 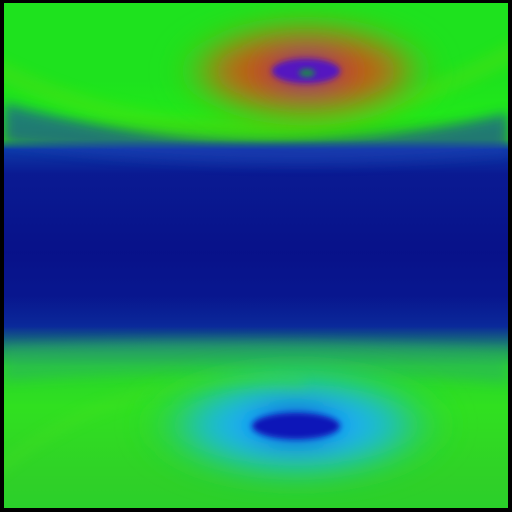 I want to click on upper-hotspot-core, so click(x=306, y=71).